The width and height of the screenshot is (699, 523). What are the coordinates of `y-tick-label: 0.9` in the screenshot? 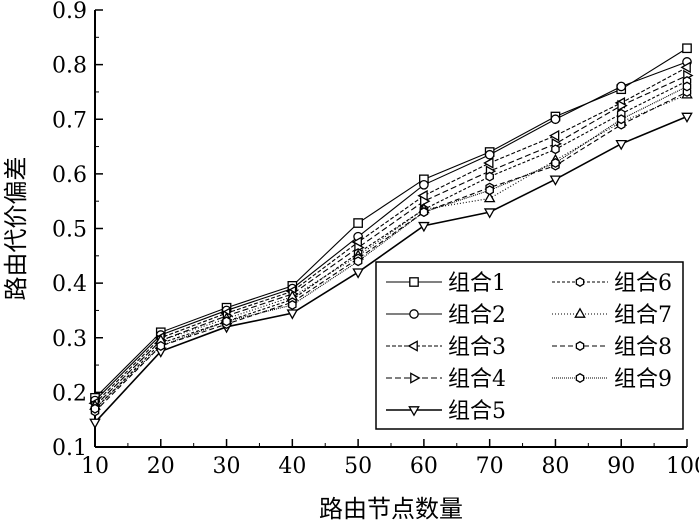 It's located at (69, 12).